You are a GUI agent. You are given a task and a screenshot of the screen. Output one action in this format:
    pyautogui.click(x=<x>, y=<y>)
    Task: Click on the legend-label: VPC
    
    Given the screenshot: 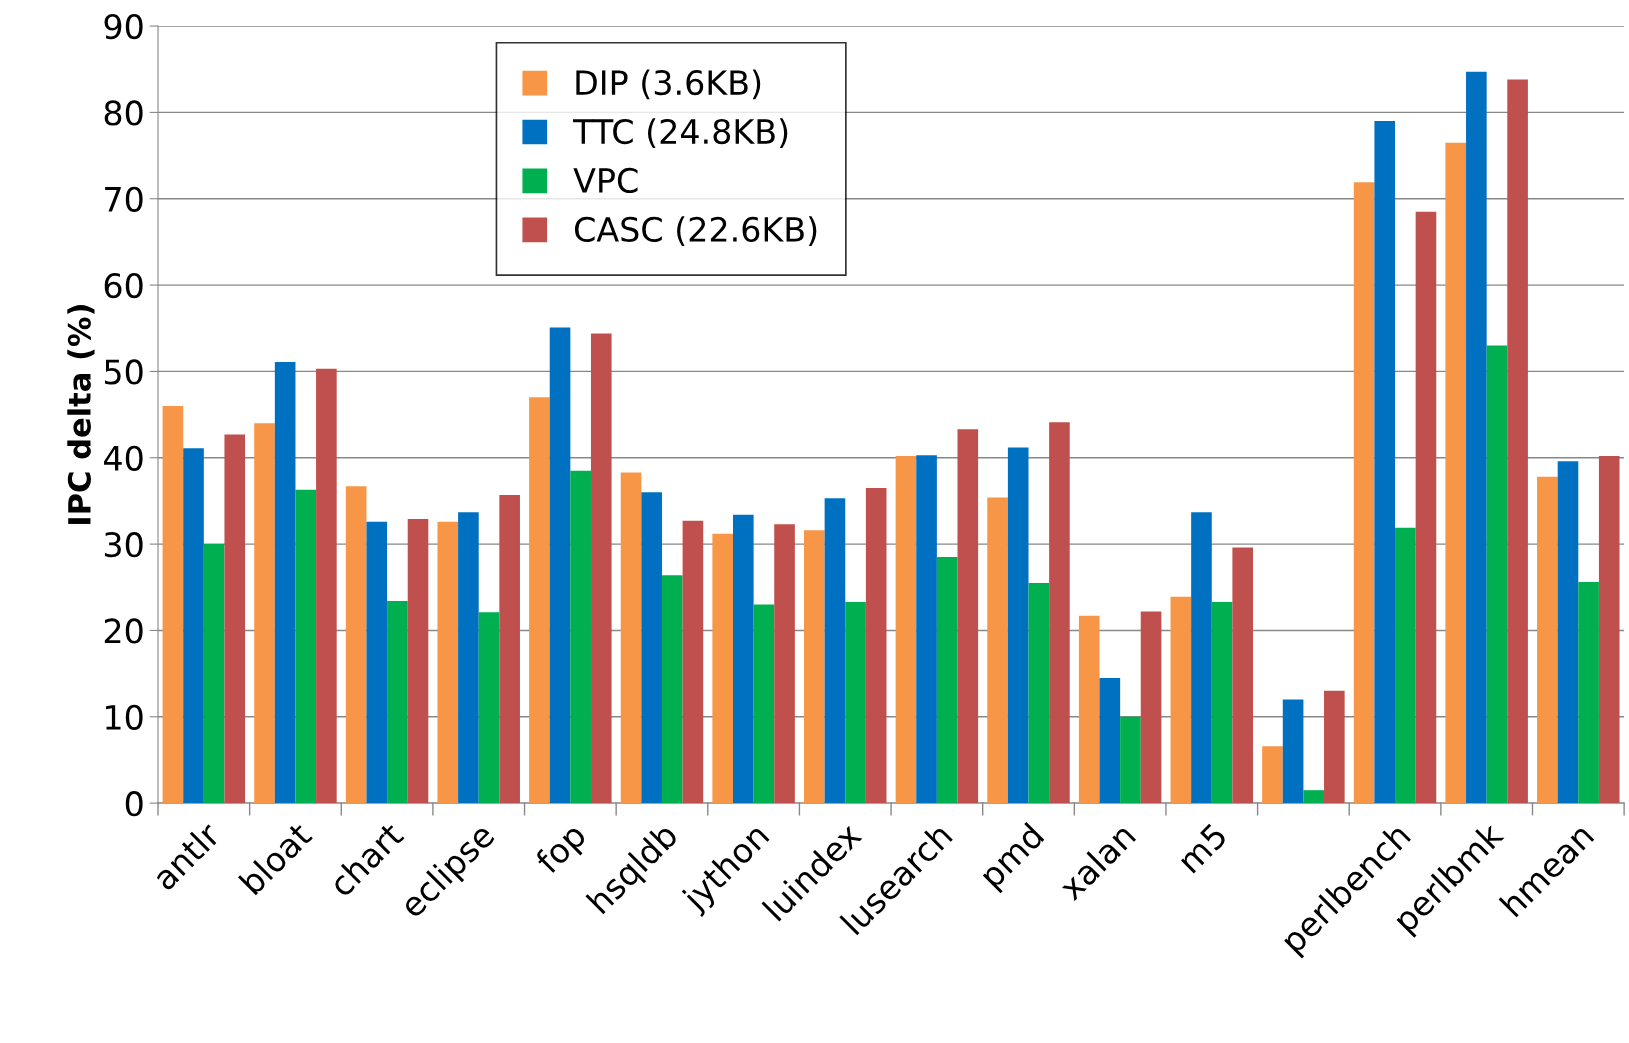 What is the action you would take?
    pyautogui.click(x=605, y=180)
    